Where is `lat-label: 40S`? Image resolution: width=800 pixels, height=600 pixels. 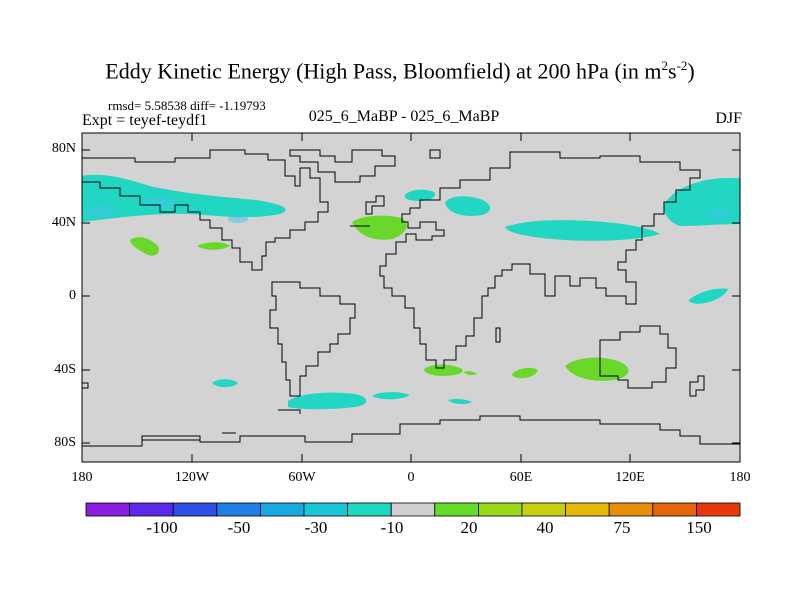
lat-label: 40S is located at coordinates (65, 369).